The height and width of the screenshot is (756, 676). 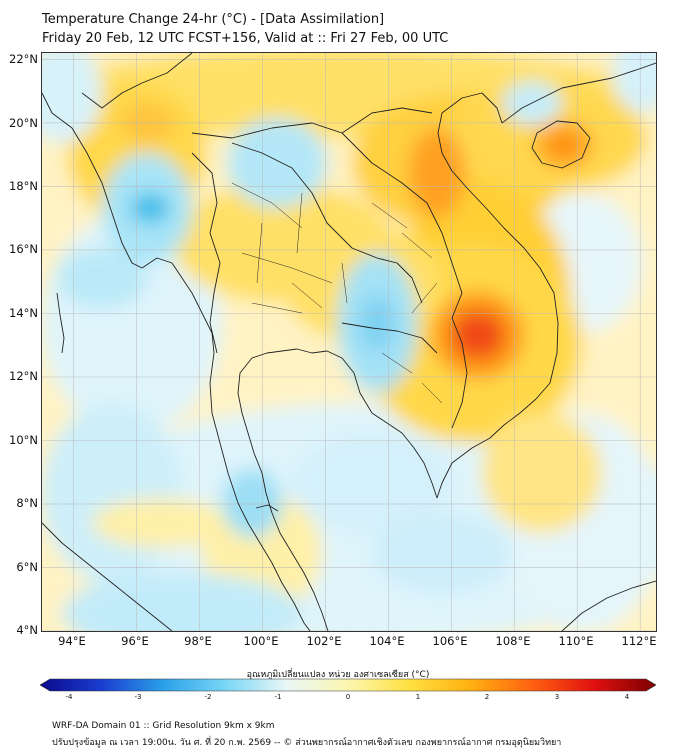 What do you see at coordinates (182, 602) in the screenshot?
I see `field-cool-far-south` at bounding box center [182, 602].